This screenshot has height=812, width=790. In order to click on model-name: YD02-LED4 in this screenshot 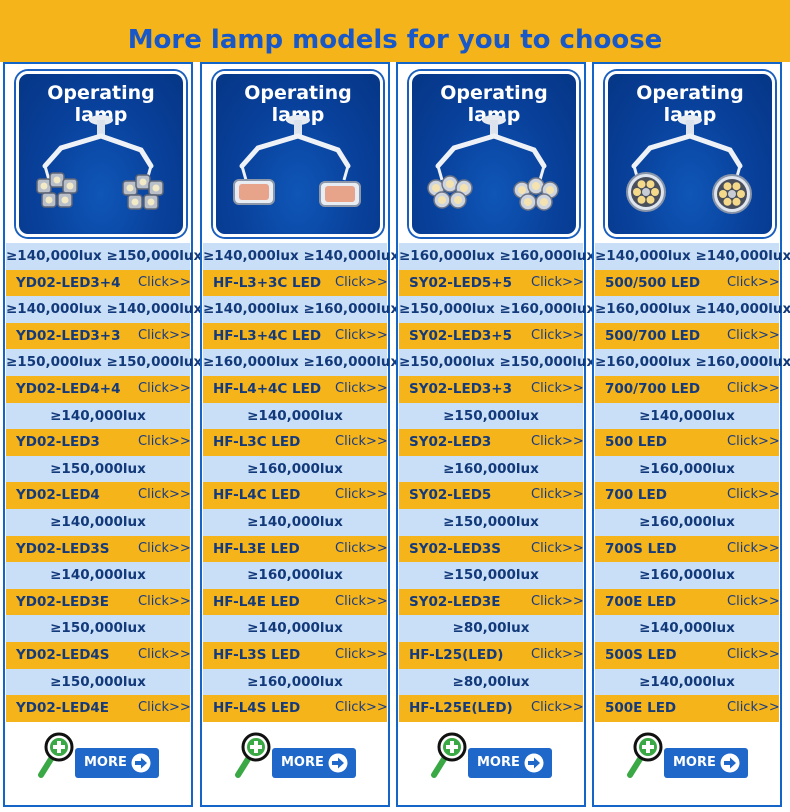, I will do `click(58, 495)`.